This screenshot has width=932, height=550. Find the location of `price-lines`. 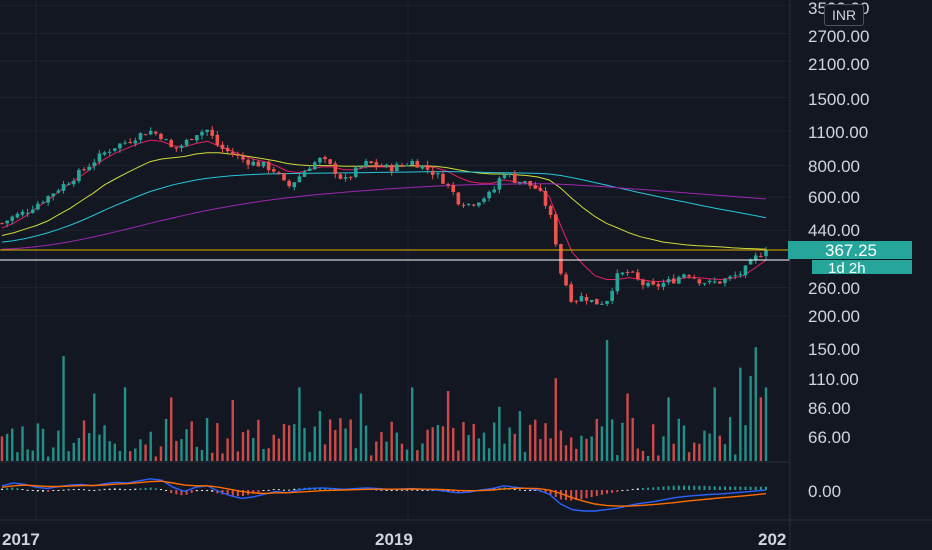

price-lines is located at coordinates (395, 255).